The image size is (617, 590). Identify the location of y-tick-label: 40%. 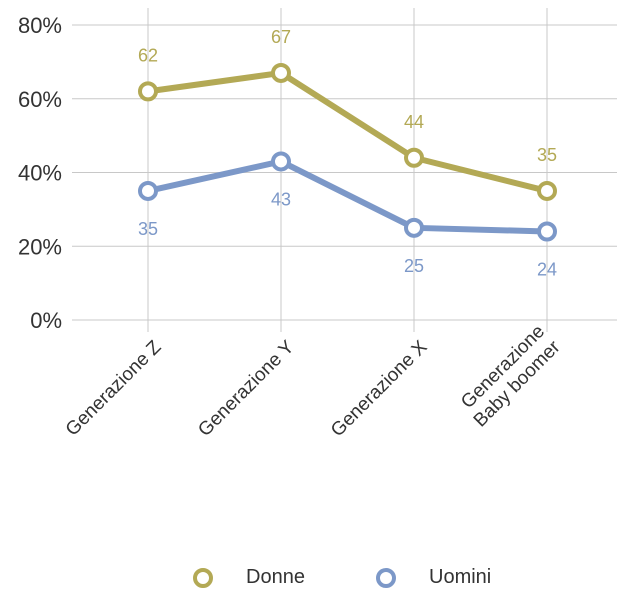
(40, 173).